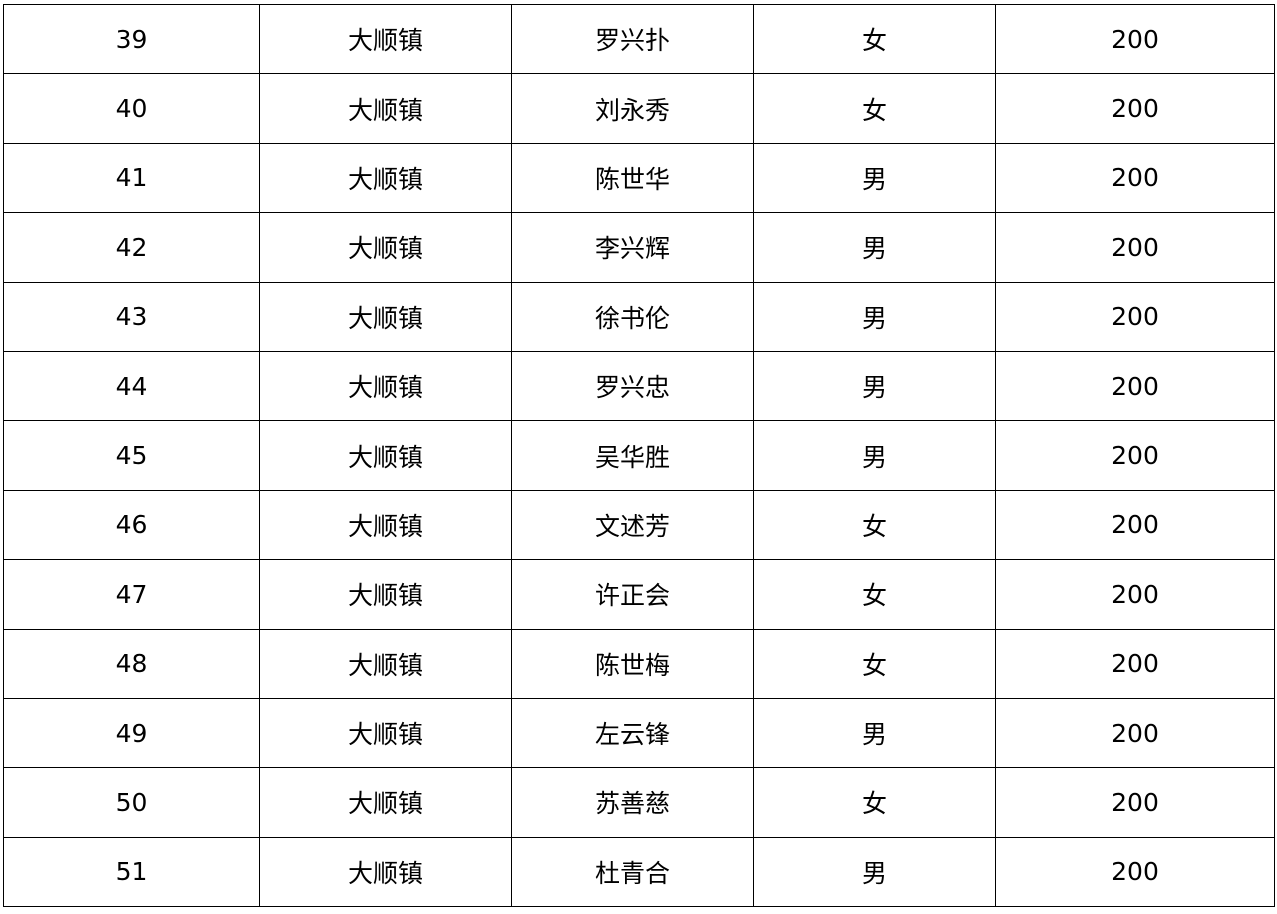  Describe the element at coordinates (131, 108) in the screenshot. I see `row-number-cell: 40` at that location.